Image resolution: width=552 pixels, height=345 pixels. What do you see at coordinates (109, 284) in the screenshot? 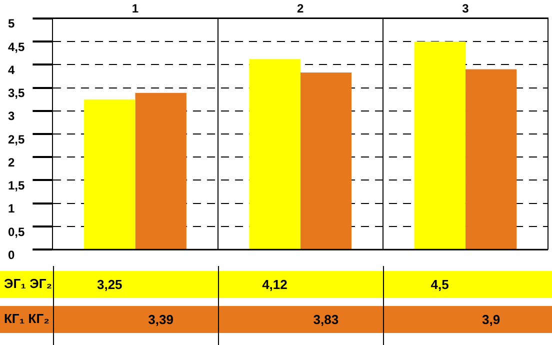
I see `data-label: 3,25` at bounding box center [109, 284].